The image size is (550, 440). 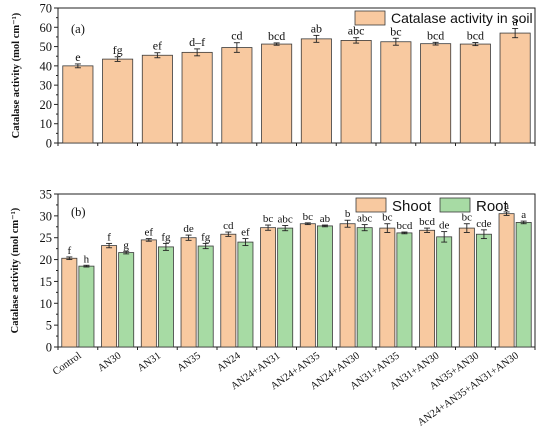 What do you see at coordinates (46, 195) in the screenshot?
I see `y-tick-label: 35` at bounding box center [46, 195].